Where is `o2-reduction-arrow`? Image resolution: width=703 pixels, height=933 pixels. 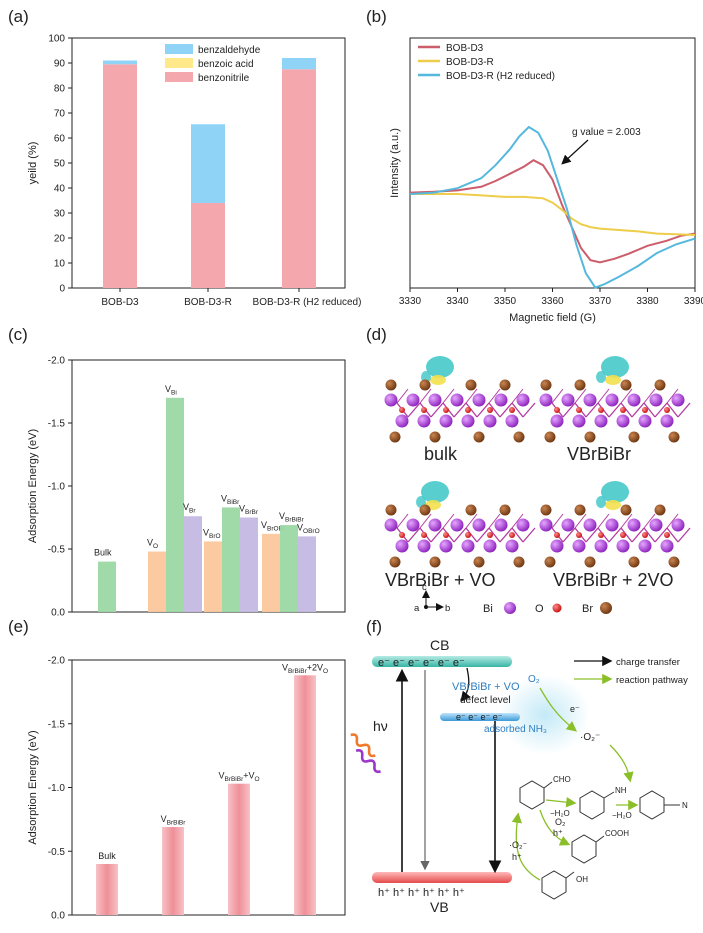
o2-reduction-arrow is located at coordinates (558, 709).